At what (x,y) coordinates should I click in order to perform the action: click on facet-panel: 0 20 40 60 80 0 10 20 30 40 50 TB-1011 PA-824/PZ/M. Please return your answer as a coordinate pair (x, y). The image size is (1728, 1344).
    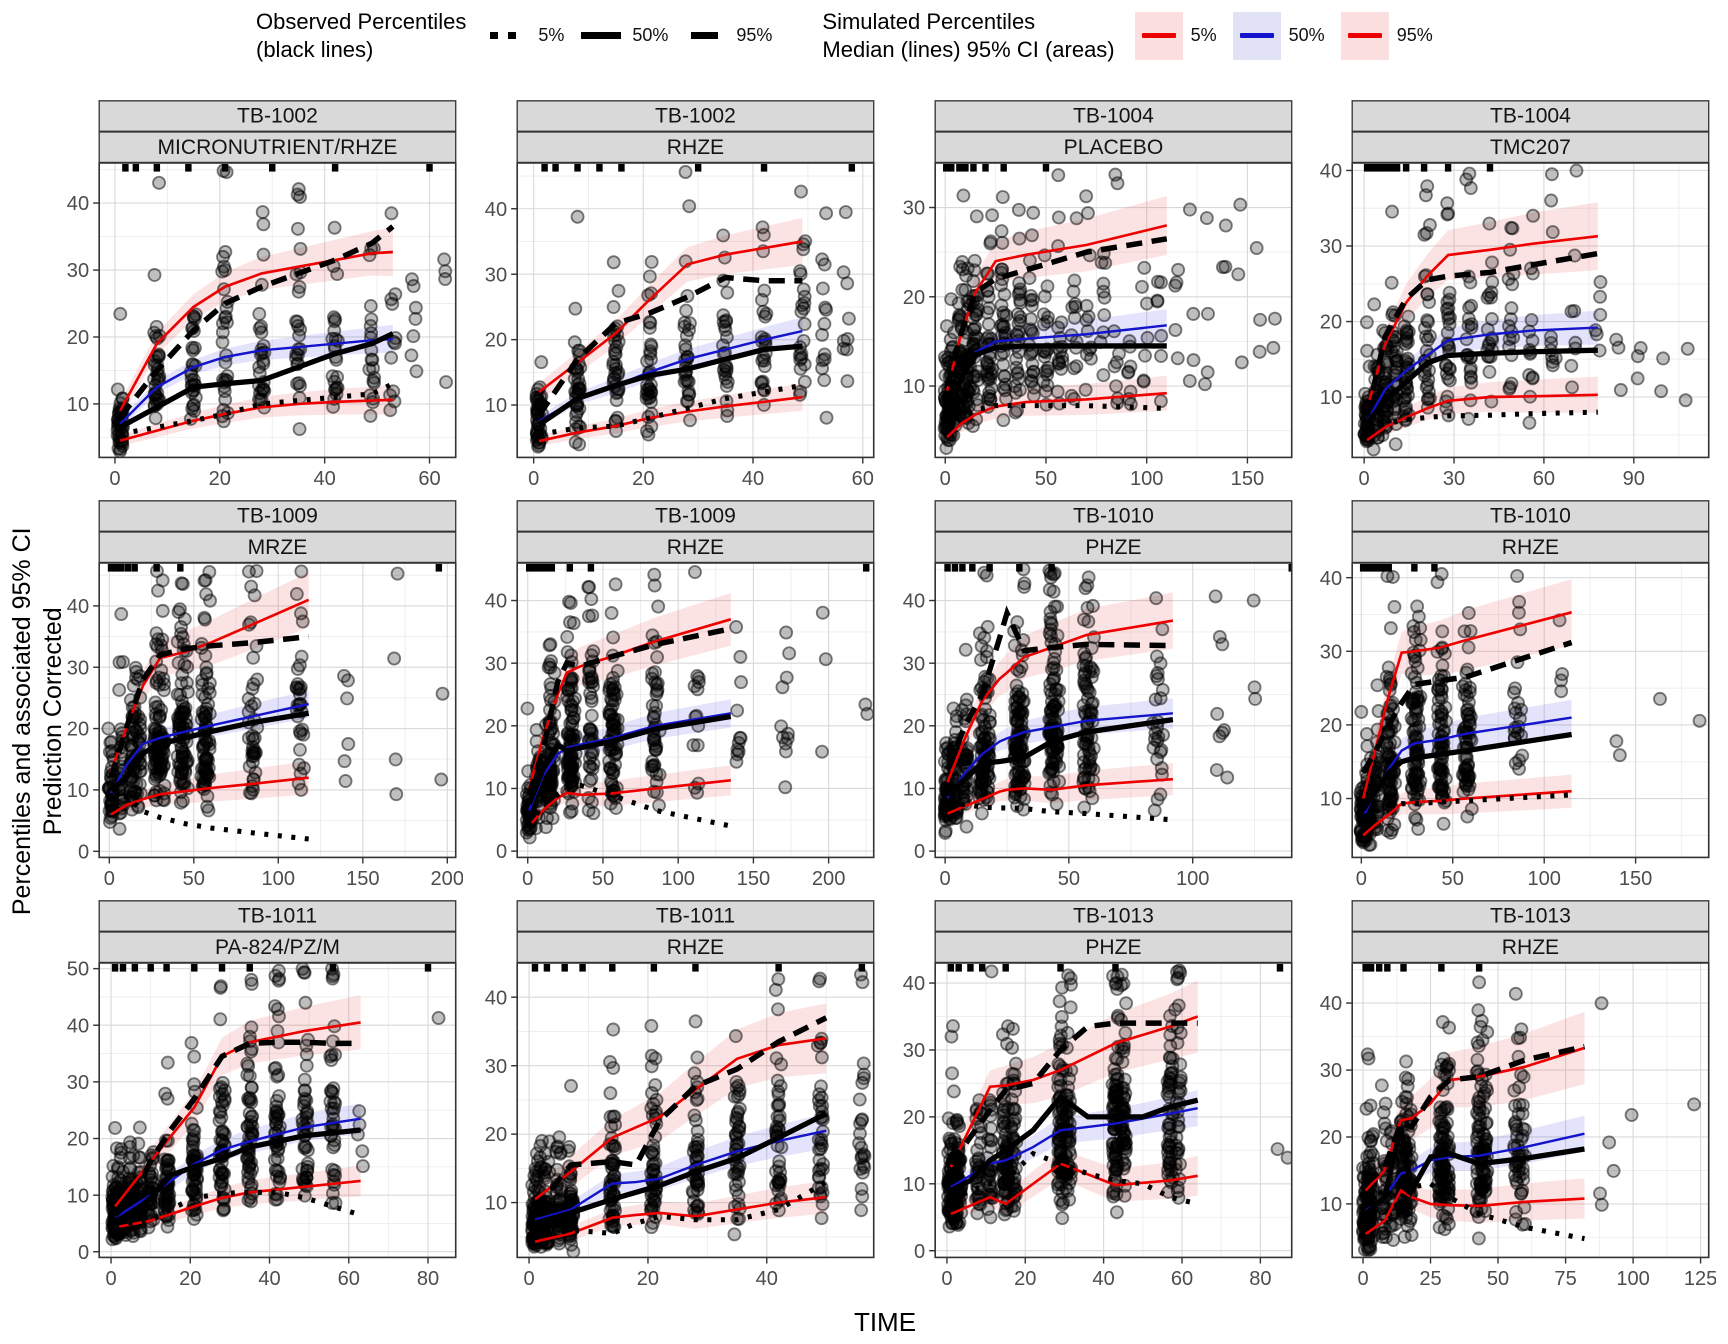
    Looking at the image, I should click on (262, 1095).